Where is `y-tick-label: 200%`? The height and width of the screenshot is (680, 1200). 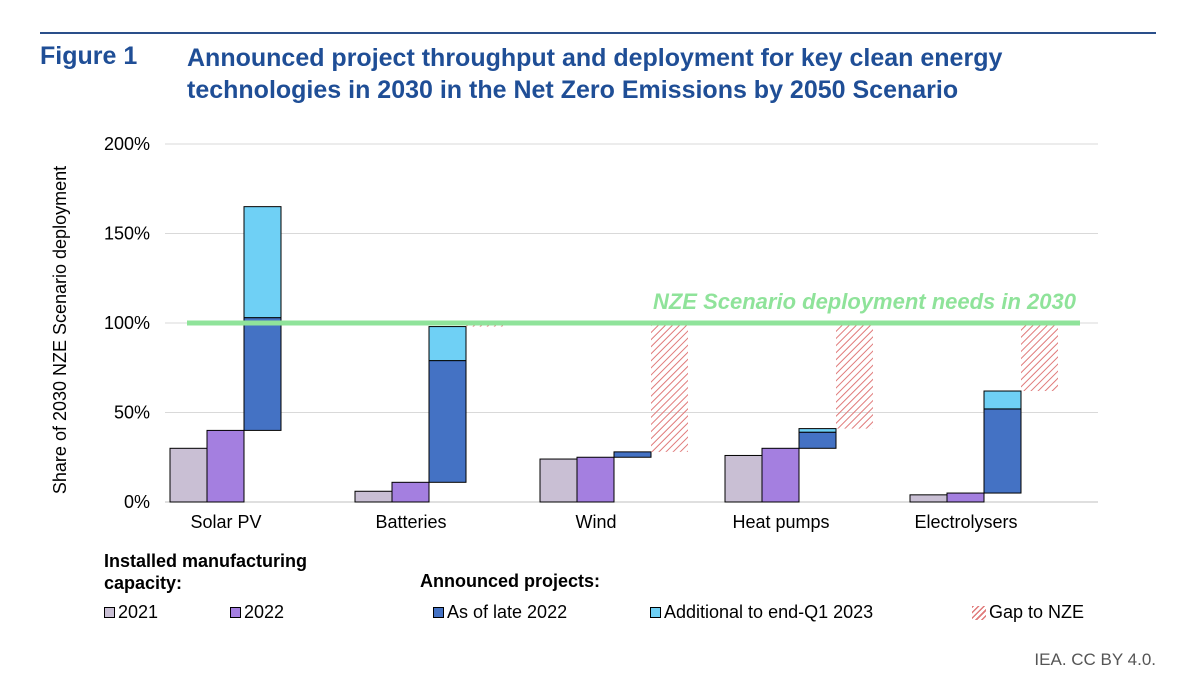 y-tick-label: 200% is located at coordinates (127, 144).